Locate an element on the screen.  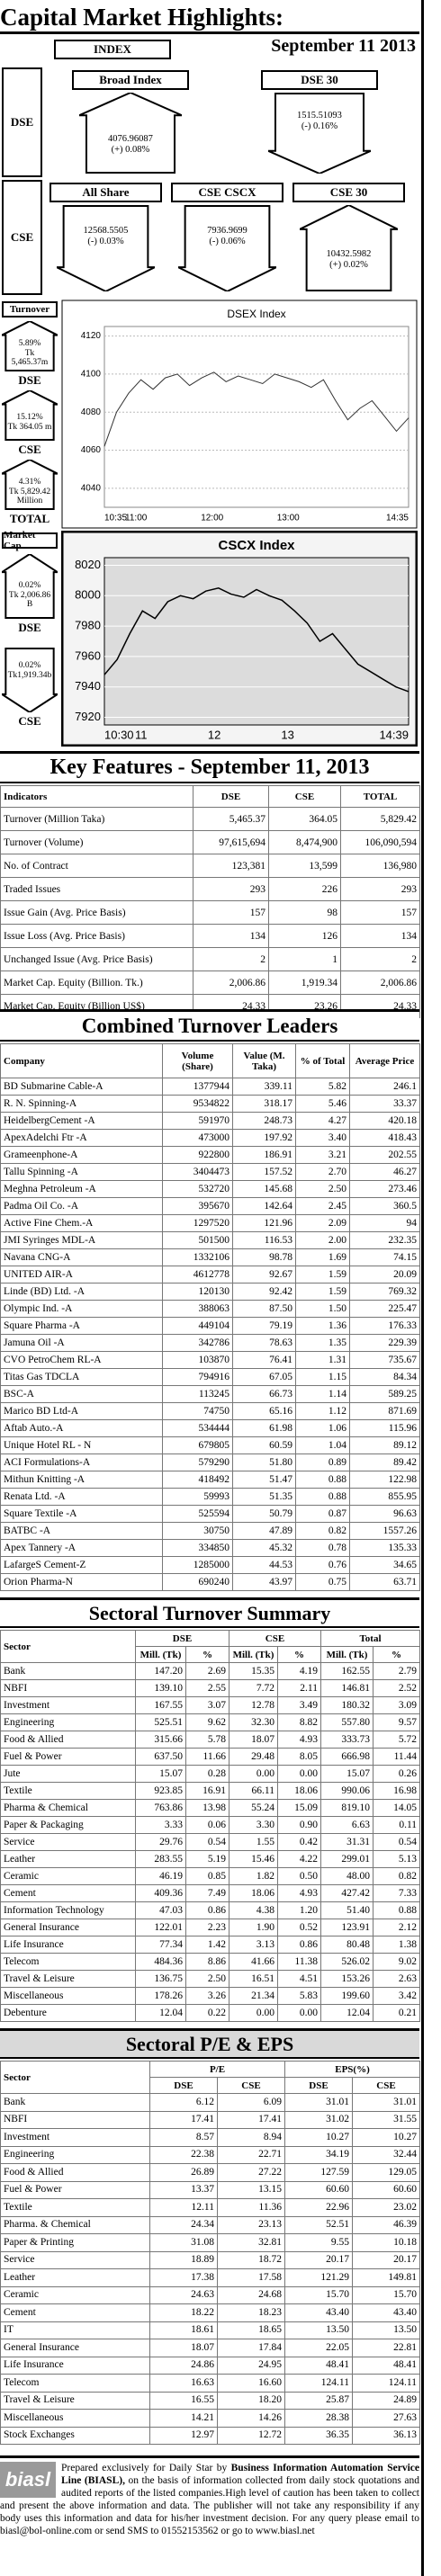
column-header: Mill. (Tk) is located at coordinates (347, 1654).